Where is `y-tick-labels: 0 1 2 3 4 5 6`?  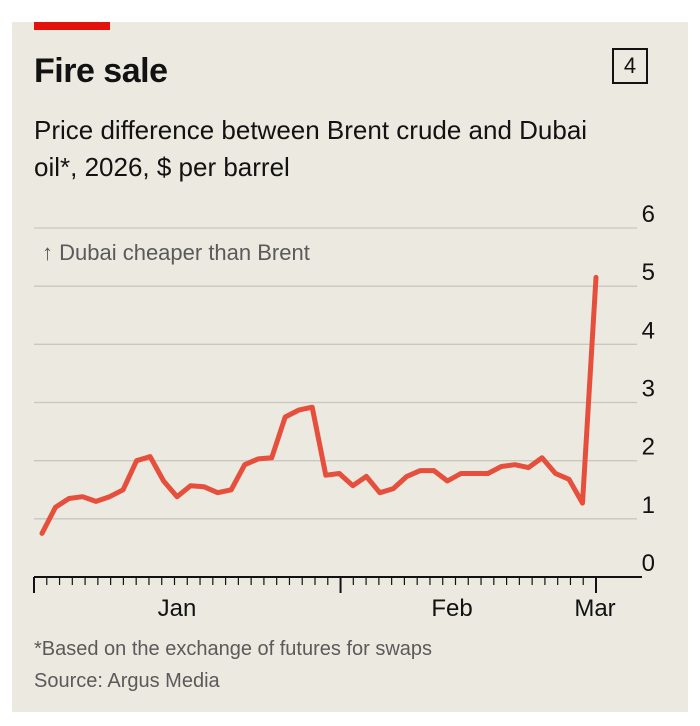 y-tick-labels: 0 1 2 3 4 5 6 is located at coordinates (648, 389).